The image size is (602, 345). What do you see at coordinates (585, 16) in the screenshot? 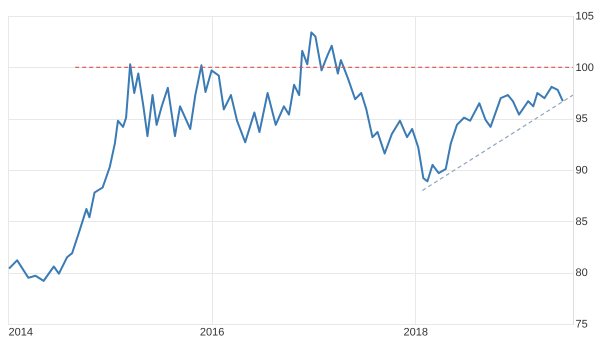
I see `y-tick-label: 105` at bounding box center [585, 16].